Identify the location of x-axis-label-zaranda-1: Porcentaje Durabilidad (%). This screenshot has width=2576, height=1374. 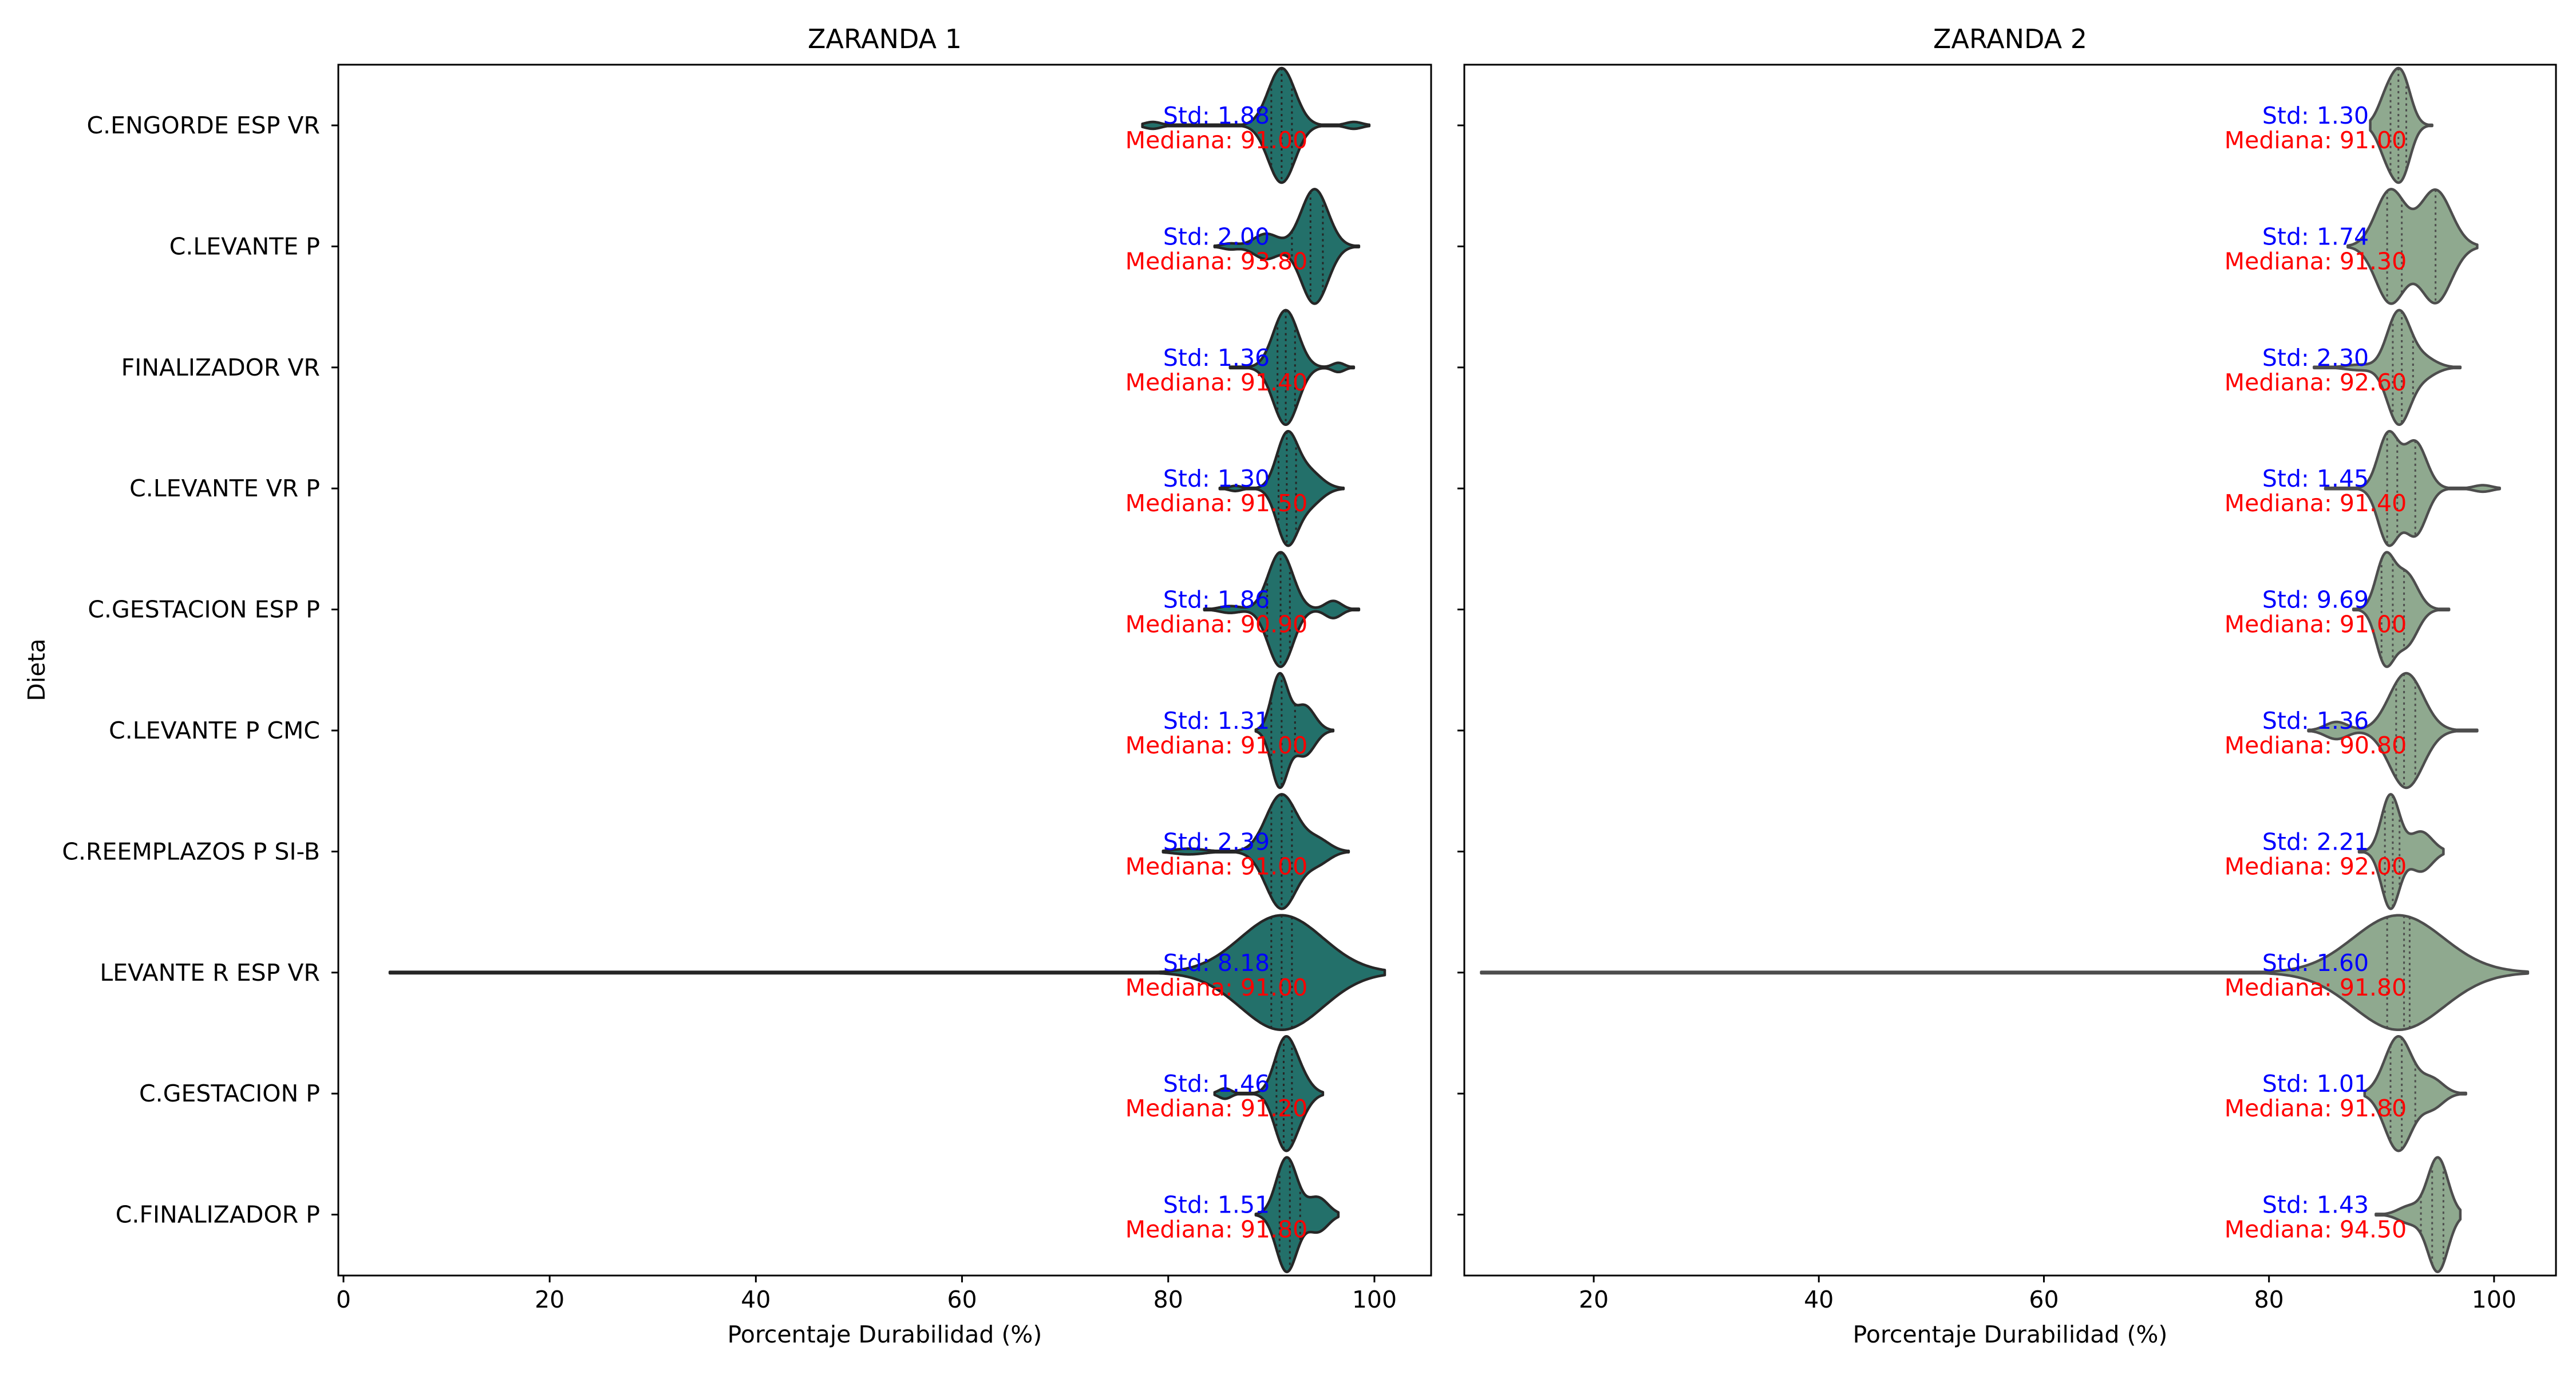
(885, 1334).